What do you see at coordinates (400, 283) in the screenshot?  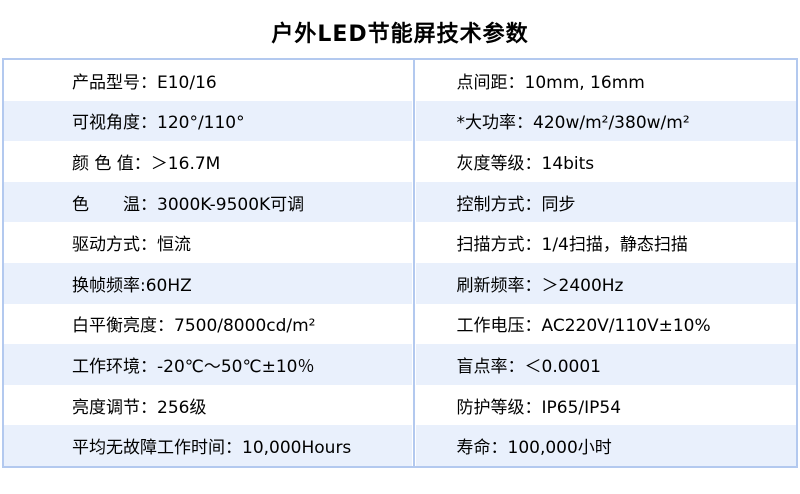 I see `table-row: 换帧频率:60HZ 刷新频率：＞2400Hz` at bounding box center [400, 283].